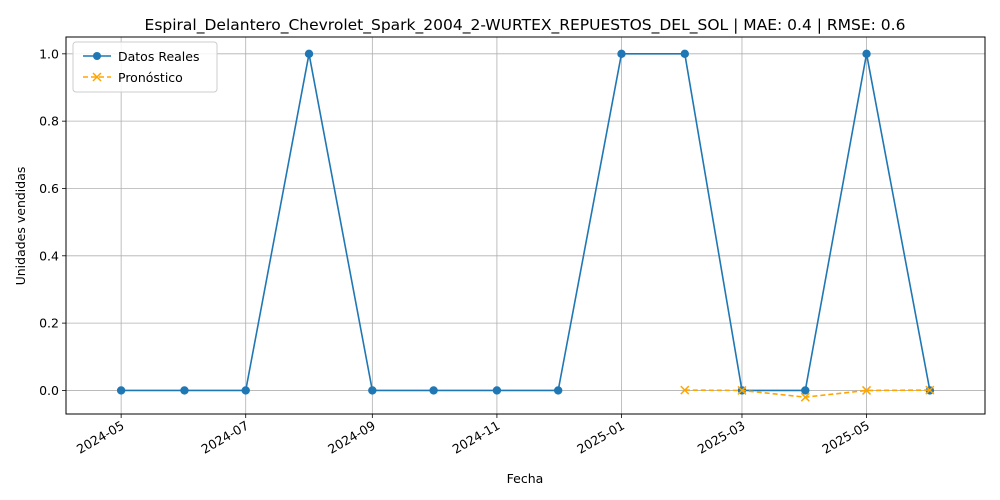  Describe the element at coordinates (224, 437) in the screenshot. I see `x-tick-label: 2024-07` at that location.